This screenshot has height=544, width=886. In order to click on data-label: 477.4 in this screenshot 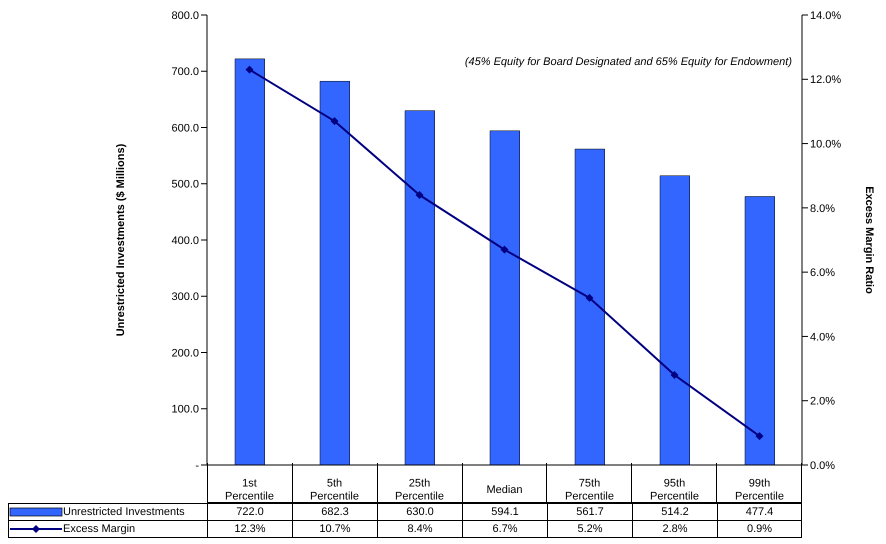, I will do `click(759, 512)`.